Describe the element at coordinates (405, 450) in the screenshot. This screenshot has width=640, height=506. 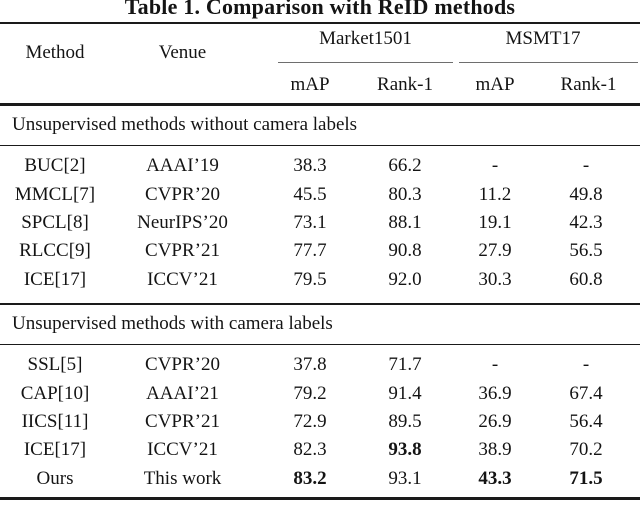
I see `rank1-market-cell: 93.8` at that location.